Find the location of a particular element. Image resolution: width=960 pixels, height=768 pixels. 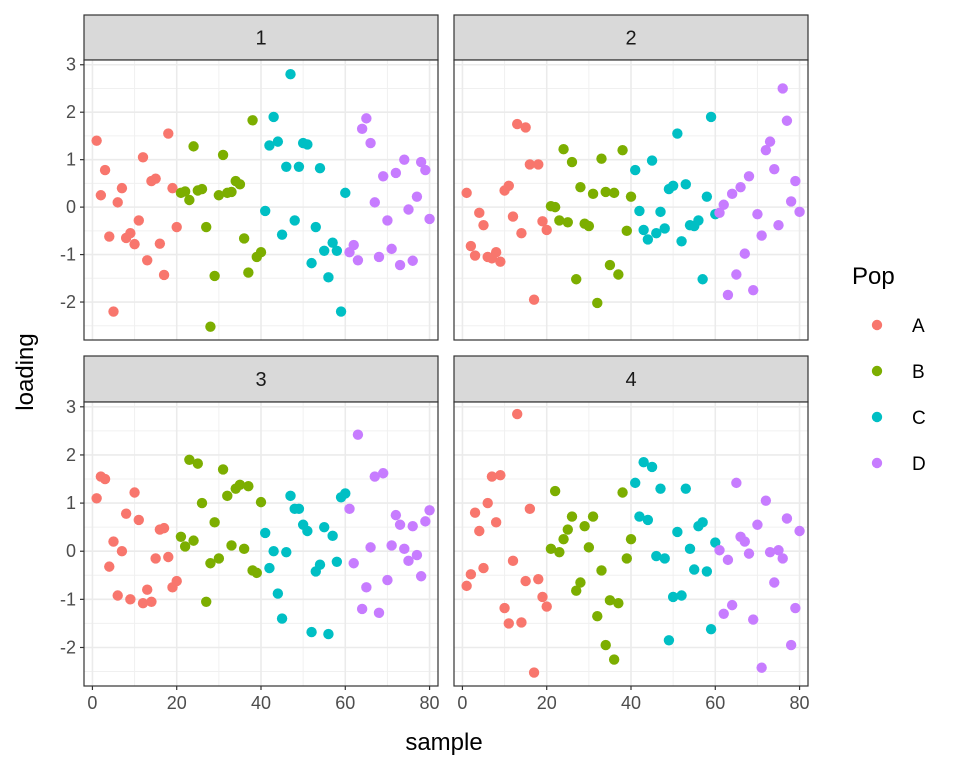

y-tick-label: -2 is located at coordinates (68, 647).